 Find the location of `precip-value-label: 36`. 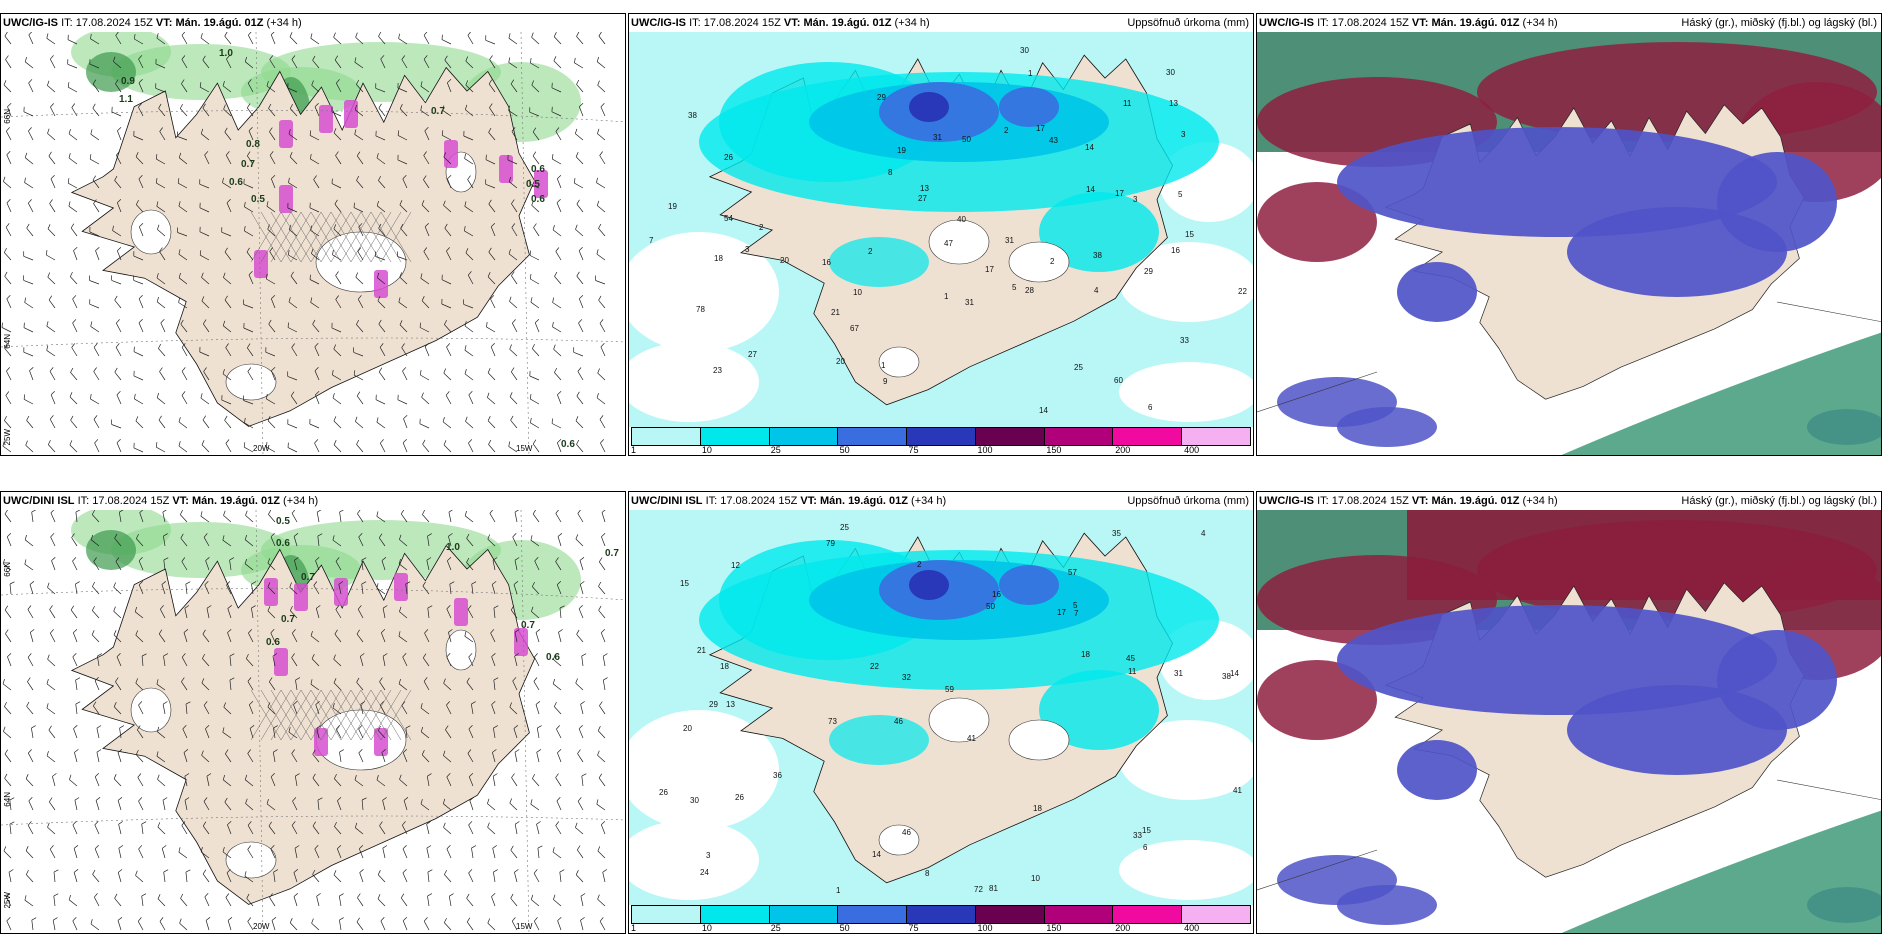

precip-value-label: 36 is located at coordinates (777, 775).